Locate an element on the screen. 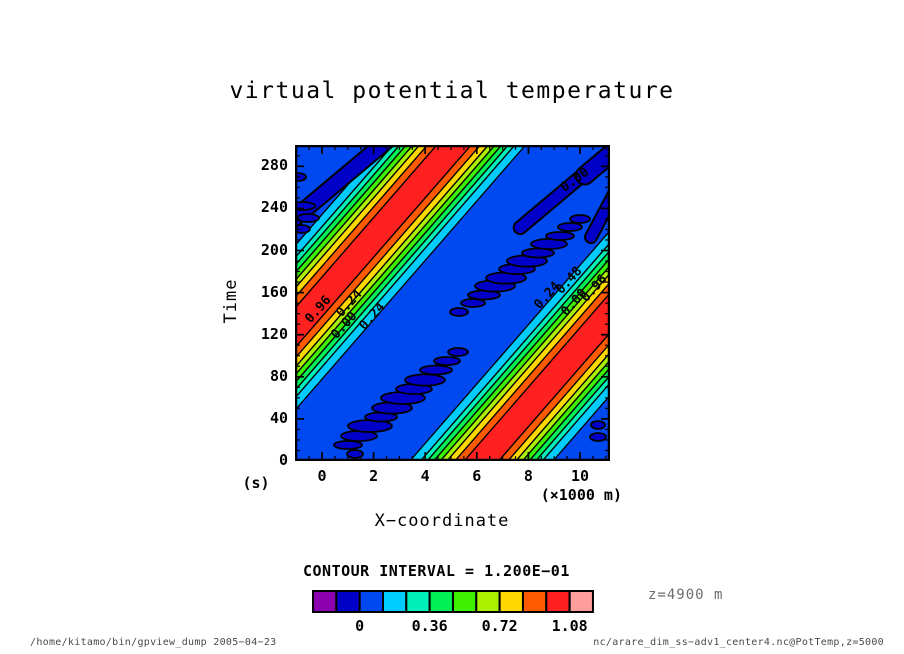 The image size is (904, 654). y-axis-title: Time is located at coordinates (231, 301).